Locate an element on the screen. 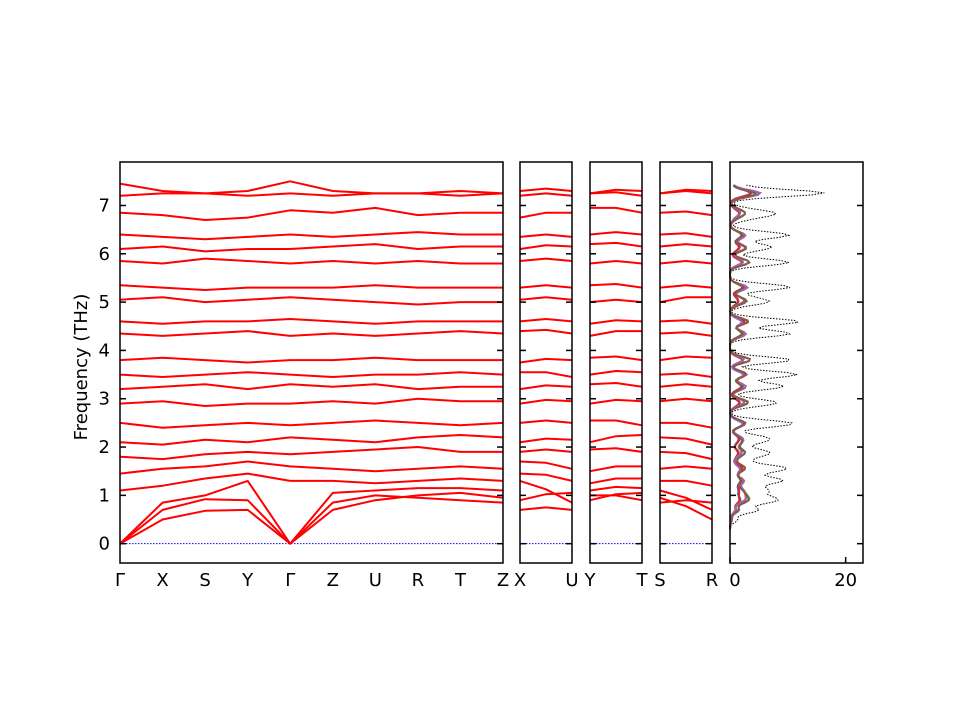 This screenshot has width=960, height=720. dos-panel: 0 20 is located at coordinates (796, 376).